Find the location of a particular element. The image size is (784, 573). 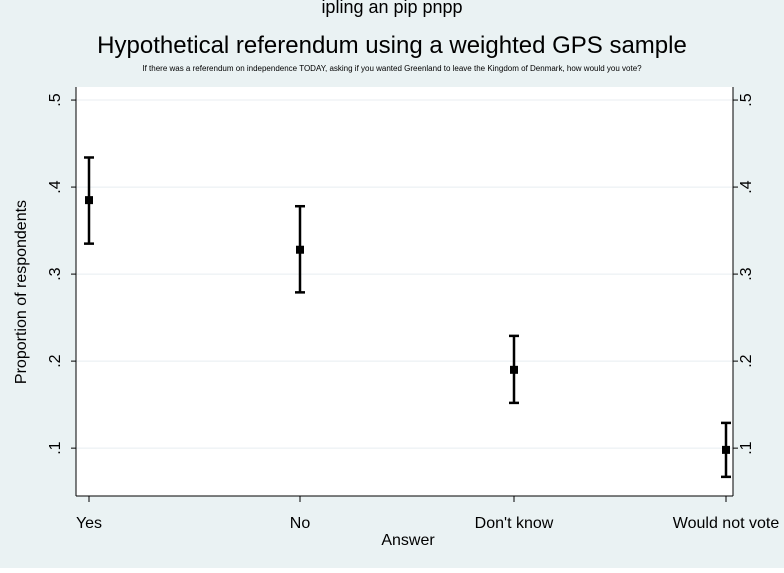

x-axis-label: Answer is located at coordinates (408, 540).